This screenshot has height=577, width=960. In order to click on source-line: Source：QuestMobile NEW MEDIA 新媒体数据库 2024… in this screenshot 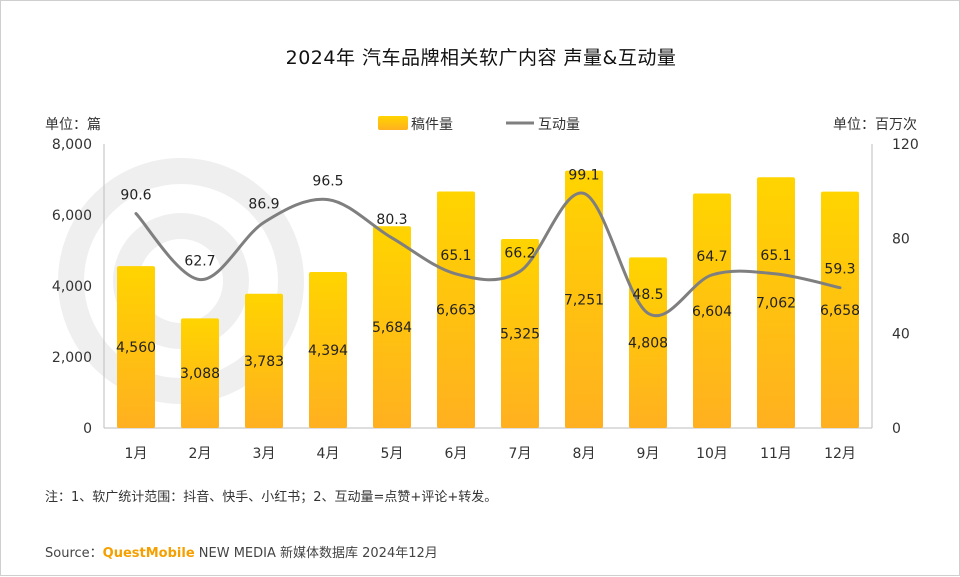, I will do `click(241, 551)`.